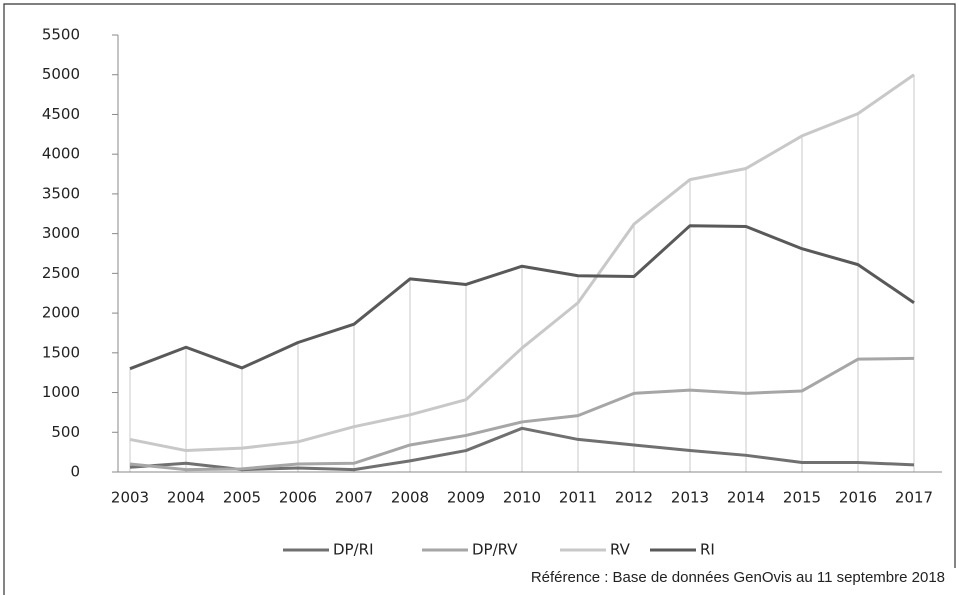 The image size is (959, 595). I want to click on x-tick-label: 2005, so click(242, 498).